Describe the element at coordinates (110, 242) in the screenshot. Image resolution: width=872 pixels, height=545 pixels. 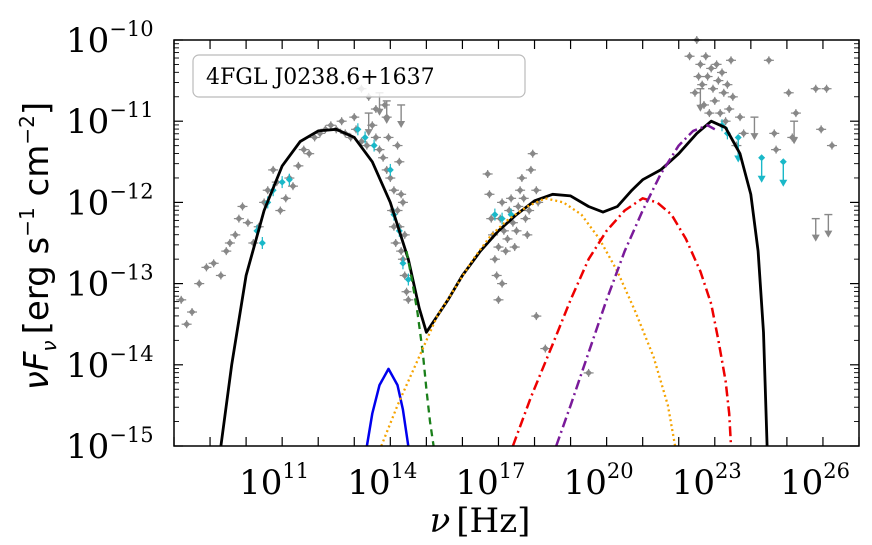
I see `y-tick-labels: 10−10 10−11 10−12 10−13 10−14 10−15` at that location.